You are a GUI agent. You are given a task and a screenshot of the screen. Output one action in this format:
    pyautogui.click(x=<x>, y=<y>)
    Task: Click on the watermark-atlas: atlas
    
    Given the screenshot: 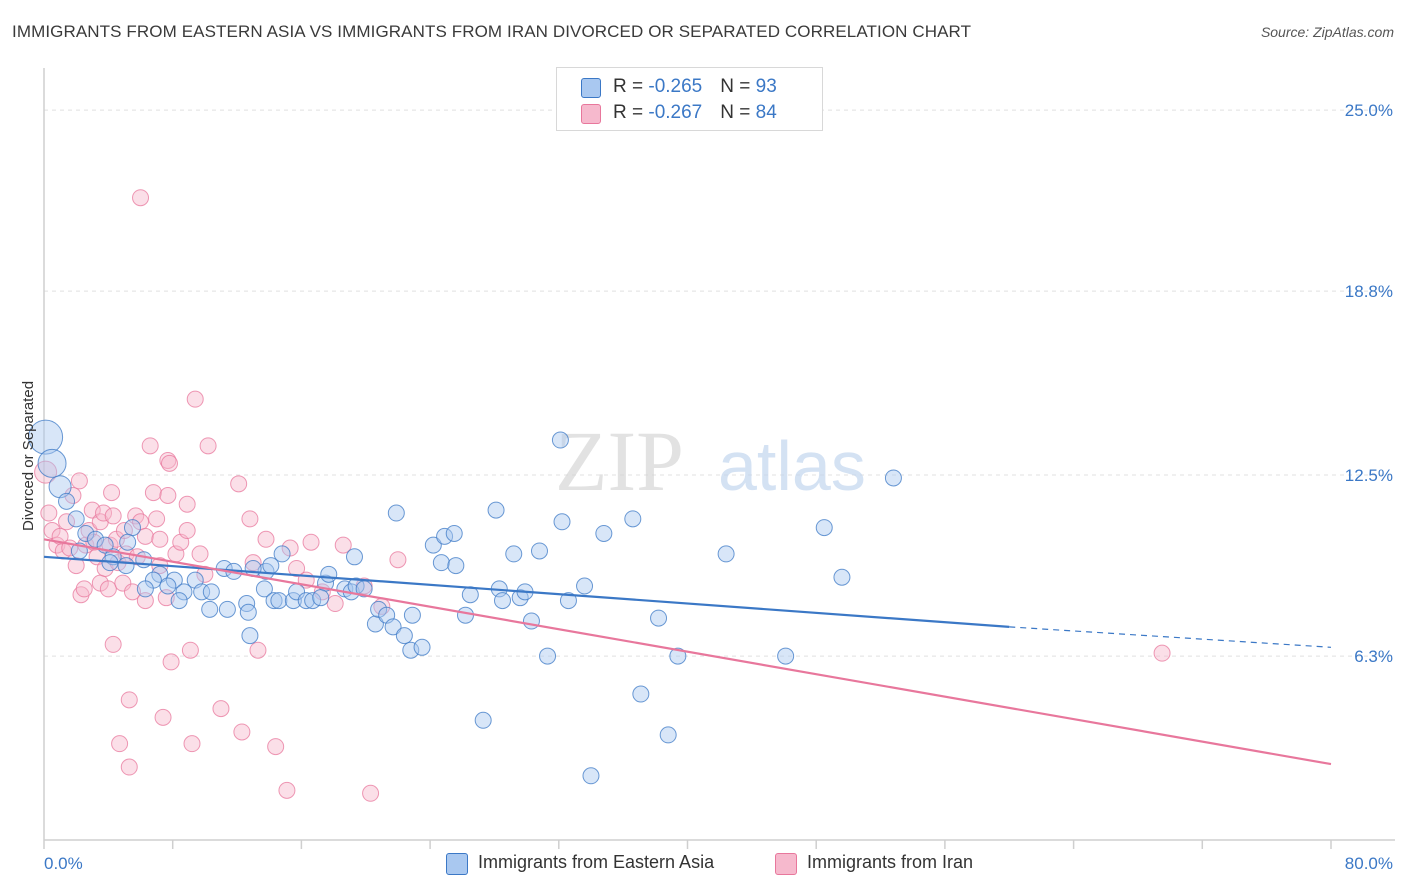 What is the action you would take?
    pyautogui.click(x=792, y=466)
    